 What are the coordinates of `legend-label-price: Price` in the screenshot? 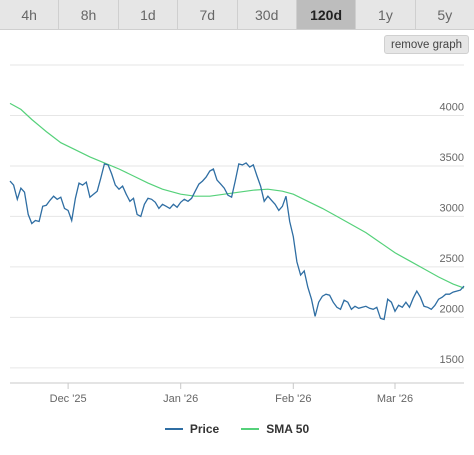 It's located at (204, 429).